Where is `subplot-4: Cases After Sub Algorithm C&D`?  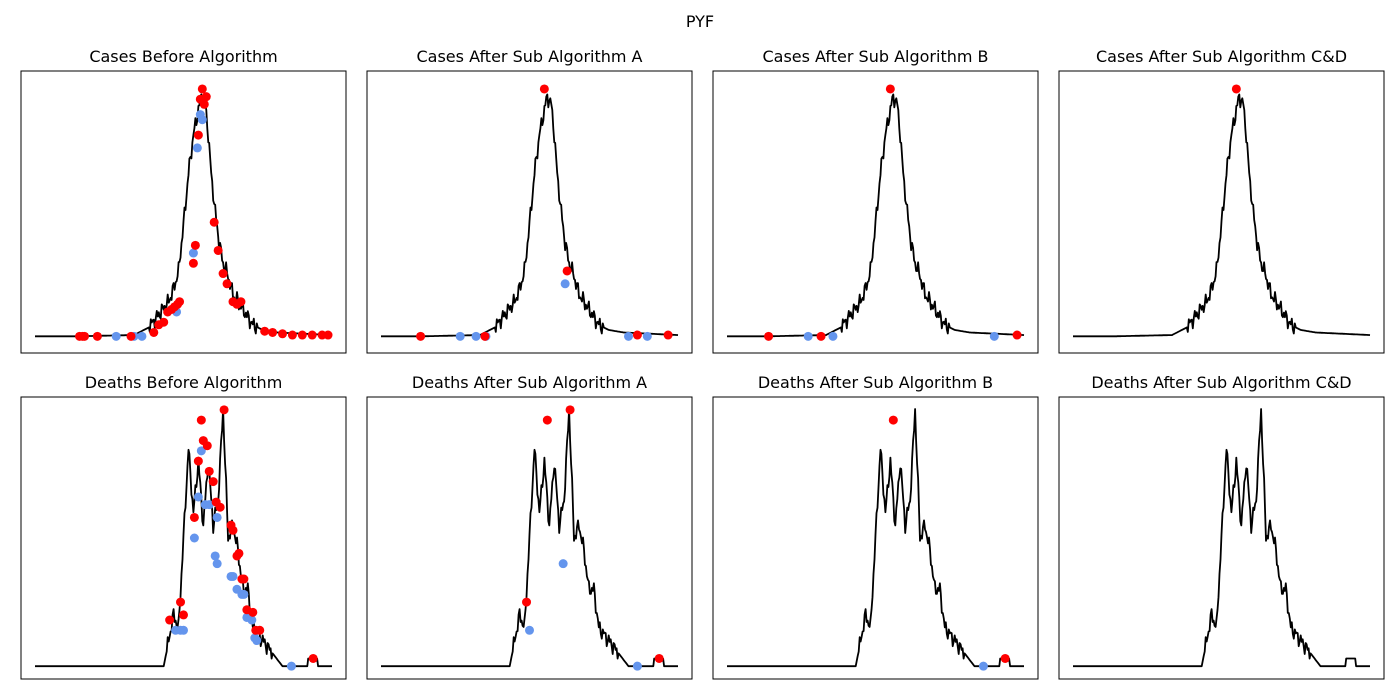 subplot-4: Cases After Sub Algorithm C&D is located at coordinates (1221, 200).